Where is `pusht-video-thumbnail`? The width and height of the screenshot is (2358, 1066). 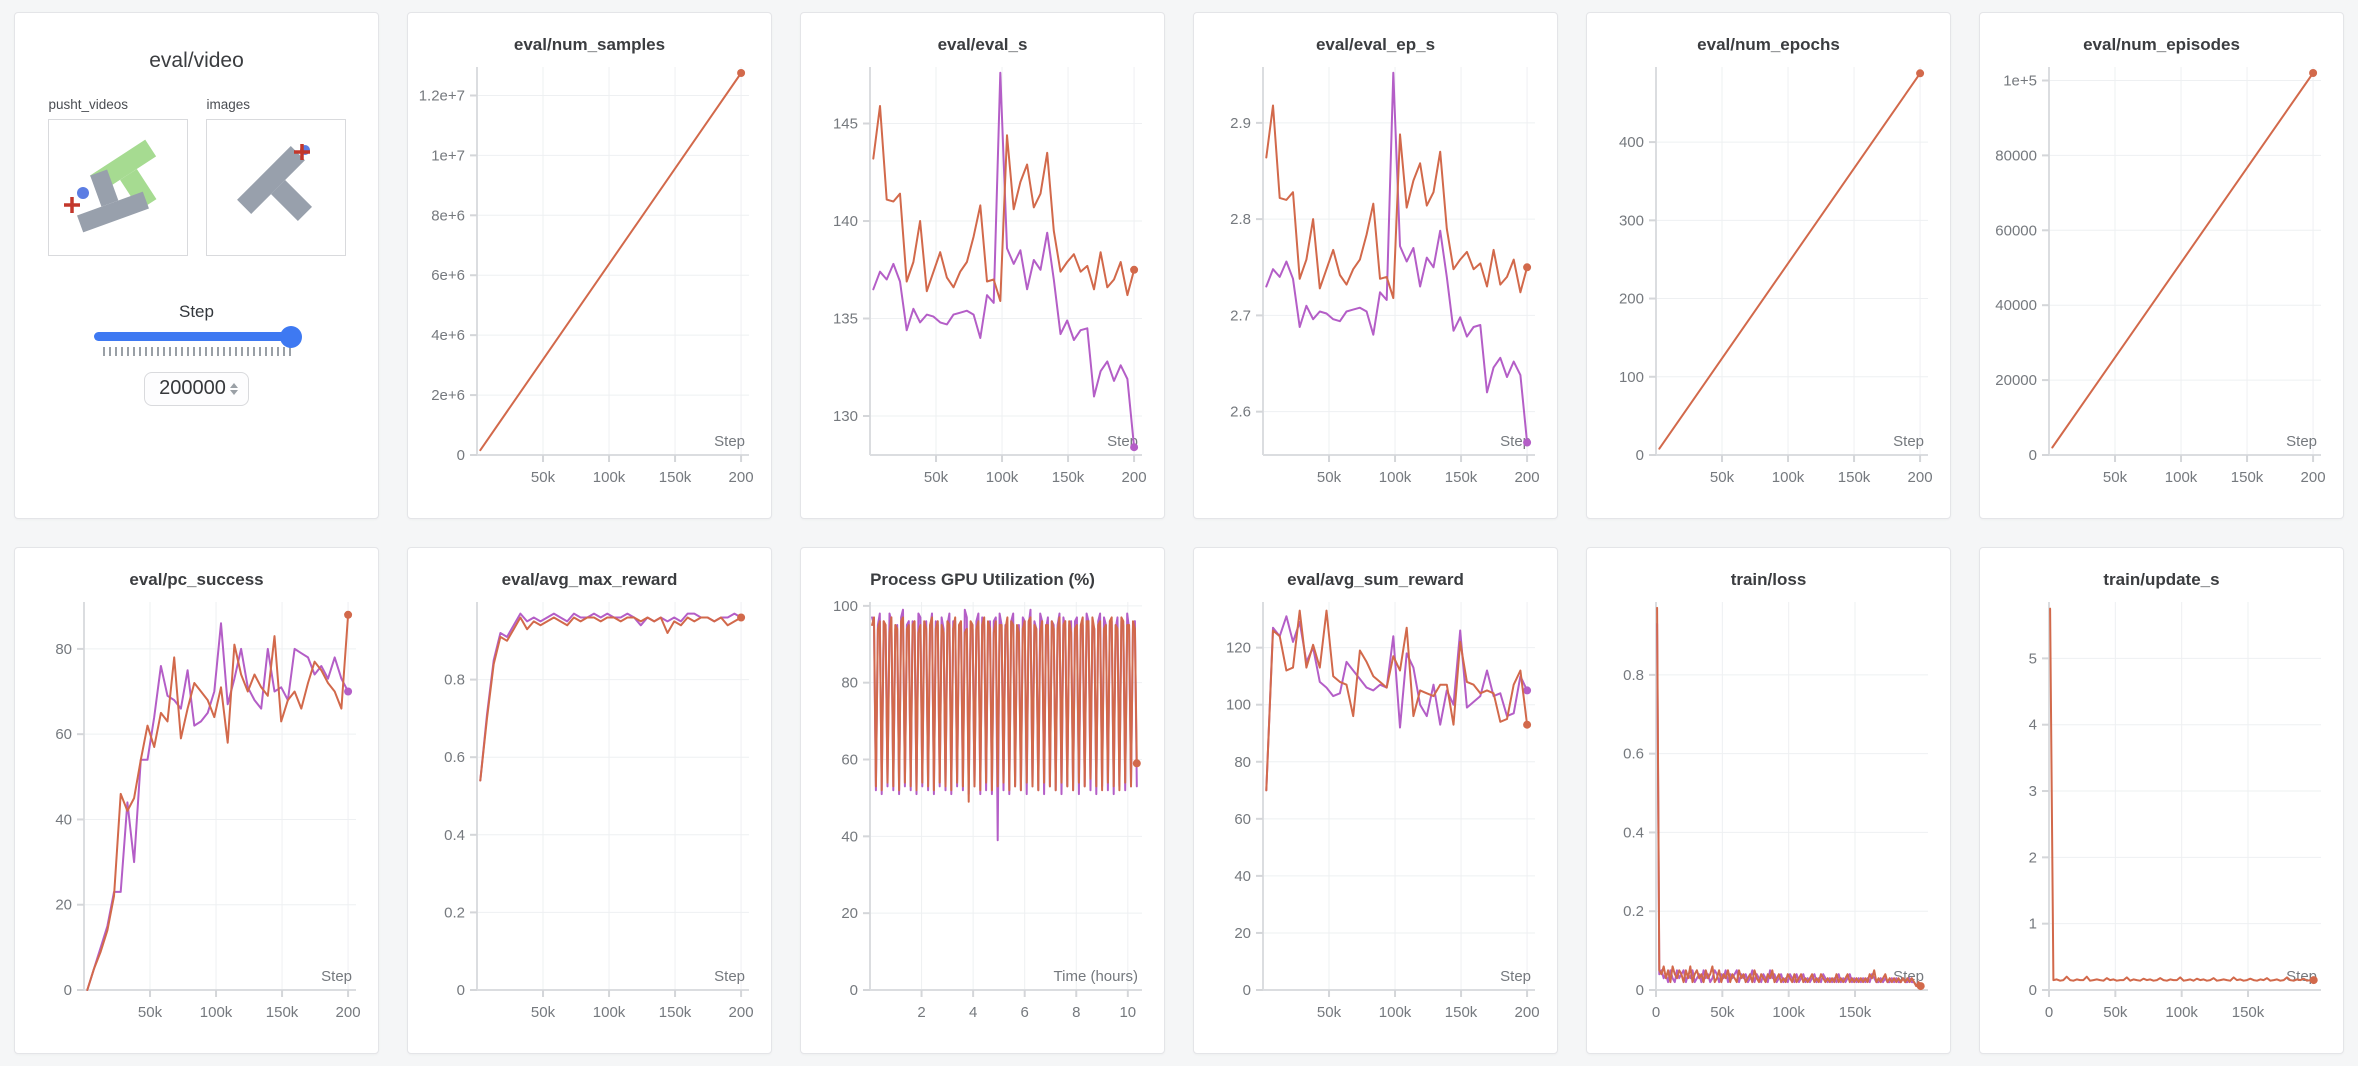
pusht-video-thumbnail is located at coordinates (117, 187).